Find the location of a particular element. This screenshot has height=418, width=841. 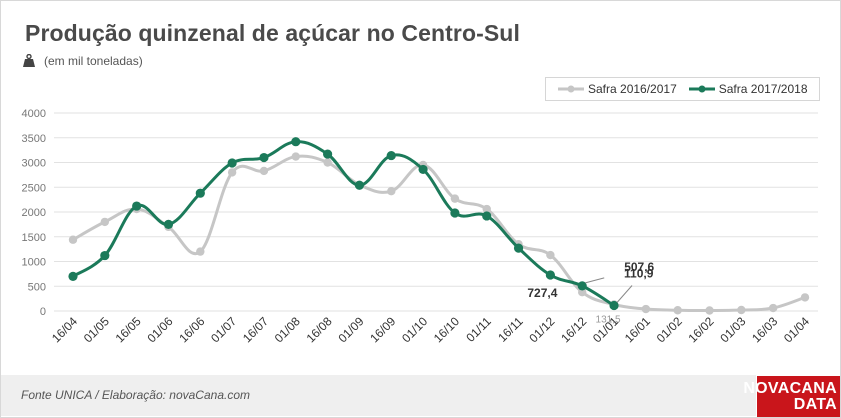

legend-label-2017: Safra 2017/2018 is located at coordinates (763, 89).